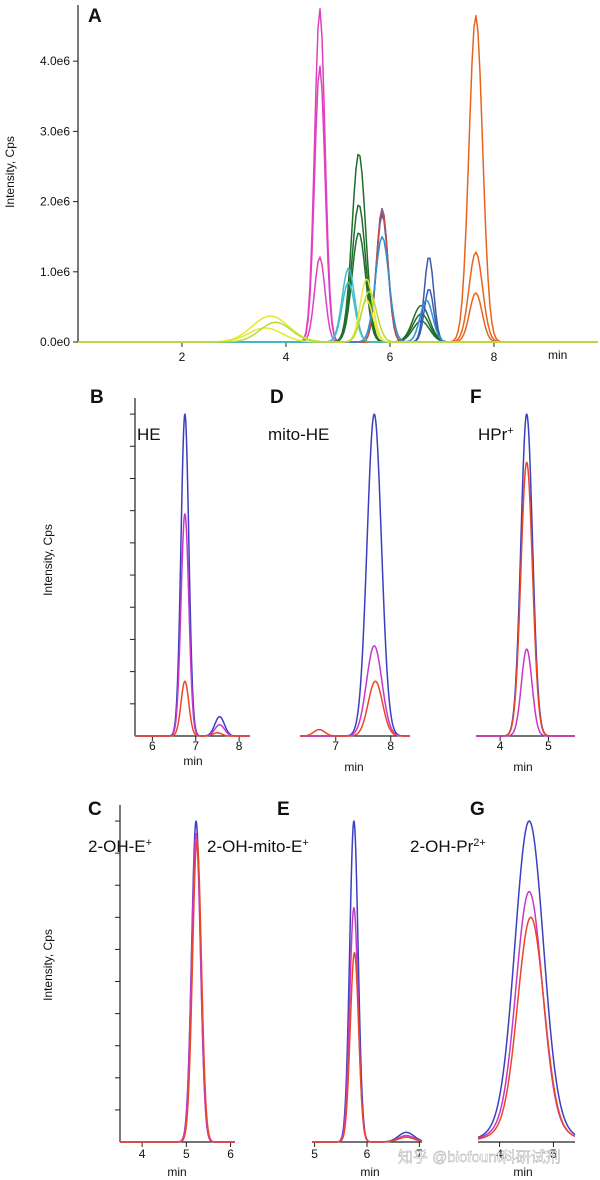 The height and width of the screenshot is (1180, 600). What do you see at coordinates (48, 965) in the screenshot?
I see `panel-c-ylabel: Intensity, Cps` at bounding box center [48, 965].